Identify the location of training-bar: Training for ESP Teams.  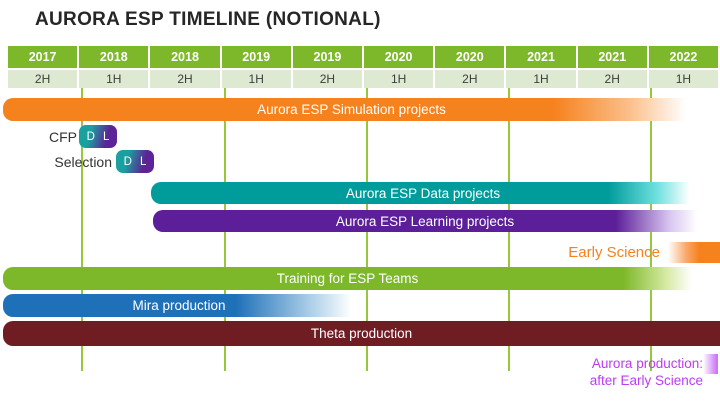
(347, 278).